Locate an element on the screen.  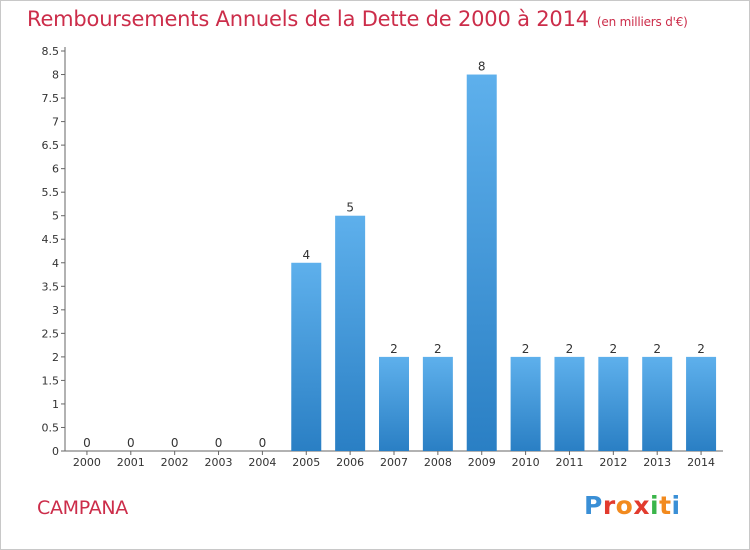
y-tick-label: 0 is located at coordinates (55, 451).